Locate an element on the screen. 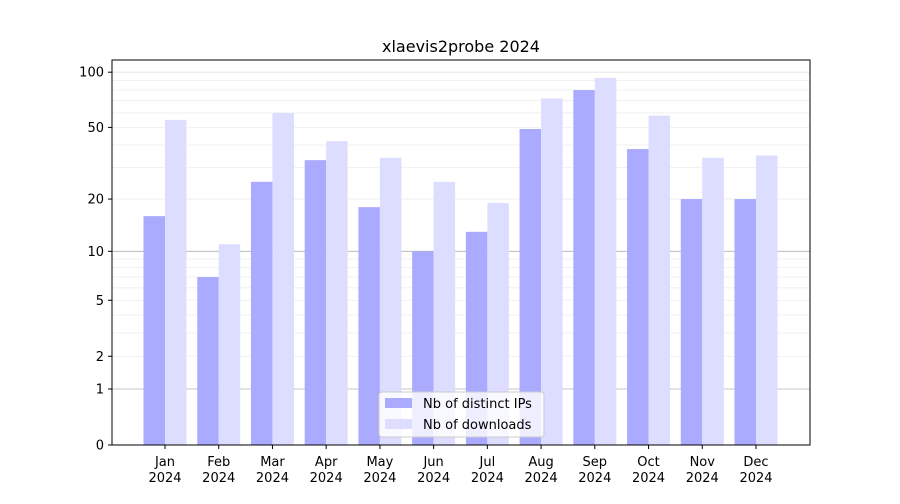 This screenshot has width=900, height=504. x-tick-label: Jun is located at coordinates (432, 462).